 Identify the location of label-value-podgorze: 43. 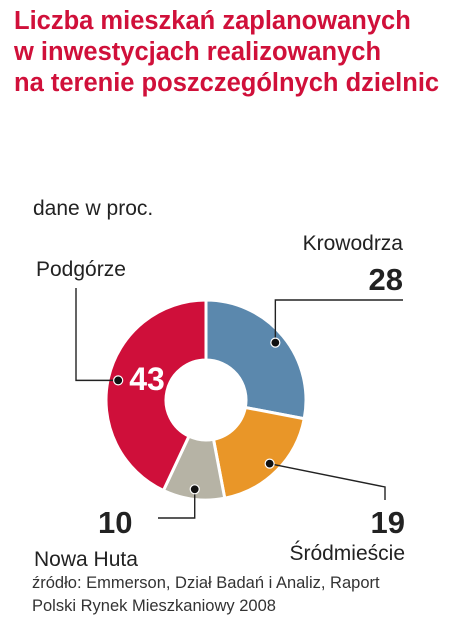
(147, 379).